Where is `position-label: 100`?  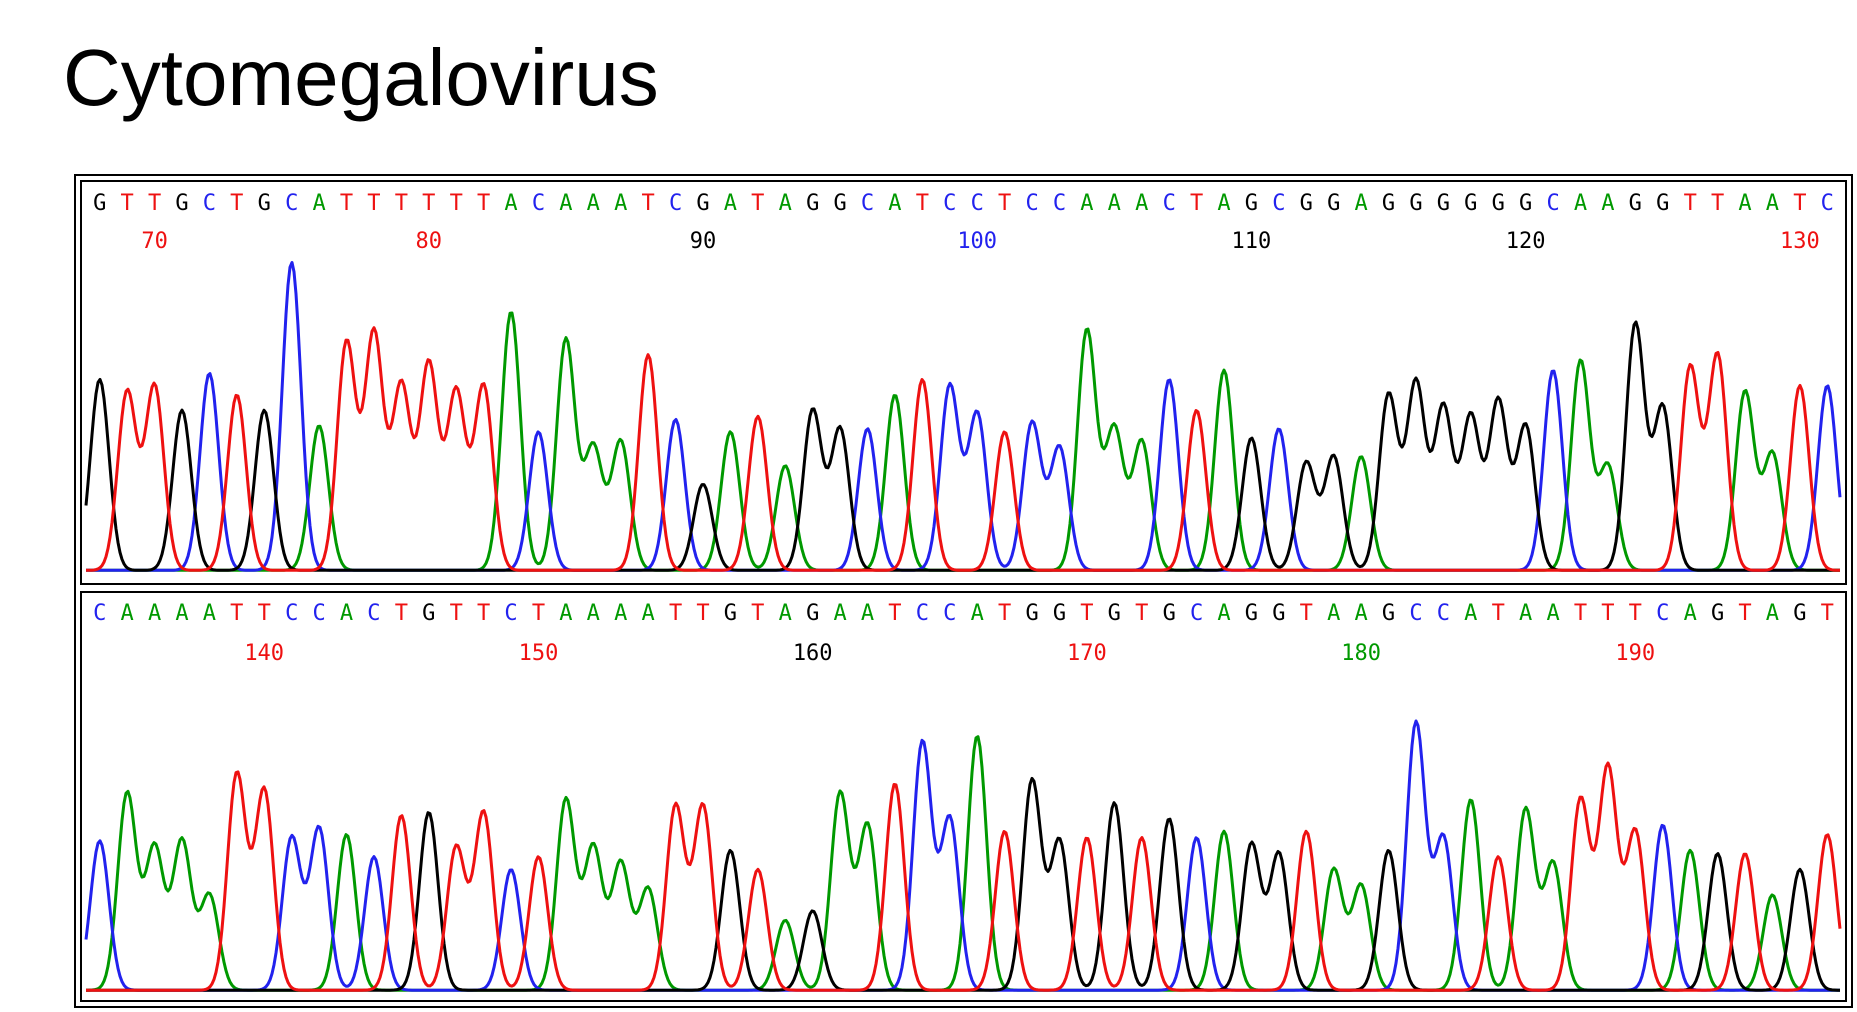
position-label: 100 is located at coordinates (977, 241).